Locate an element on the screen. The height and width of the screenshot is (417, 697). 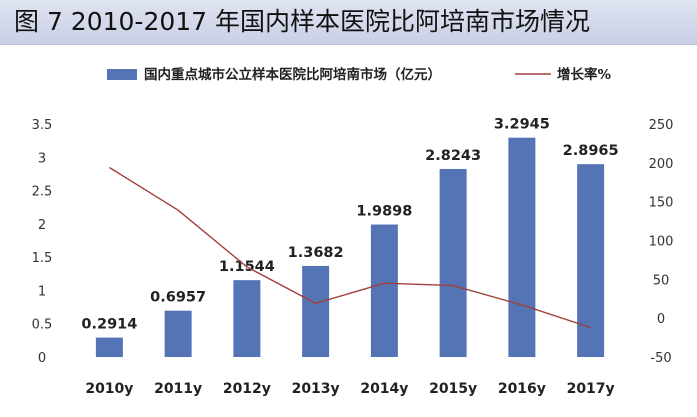
bar-data-label: 2.8965 is located at coordinates (591, 151).